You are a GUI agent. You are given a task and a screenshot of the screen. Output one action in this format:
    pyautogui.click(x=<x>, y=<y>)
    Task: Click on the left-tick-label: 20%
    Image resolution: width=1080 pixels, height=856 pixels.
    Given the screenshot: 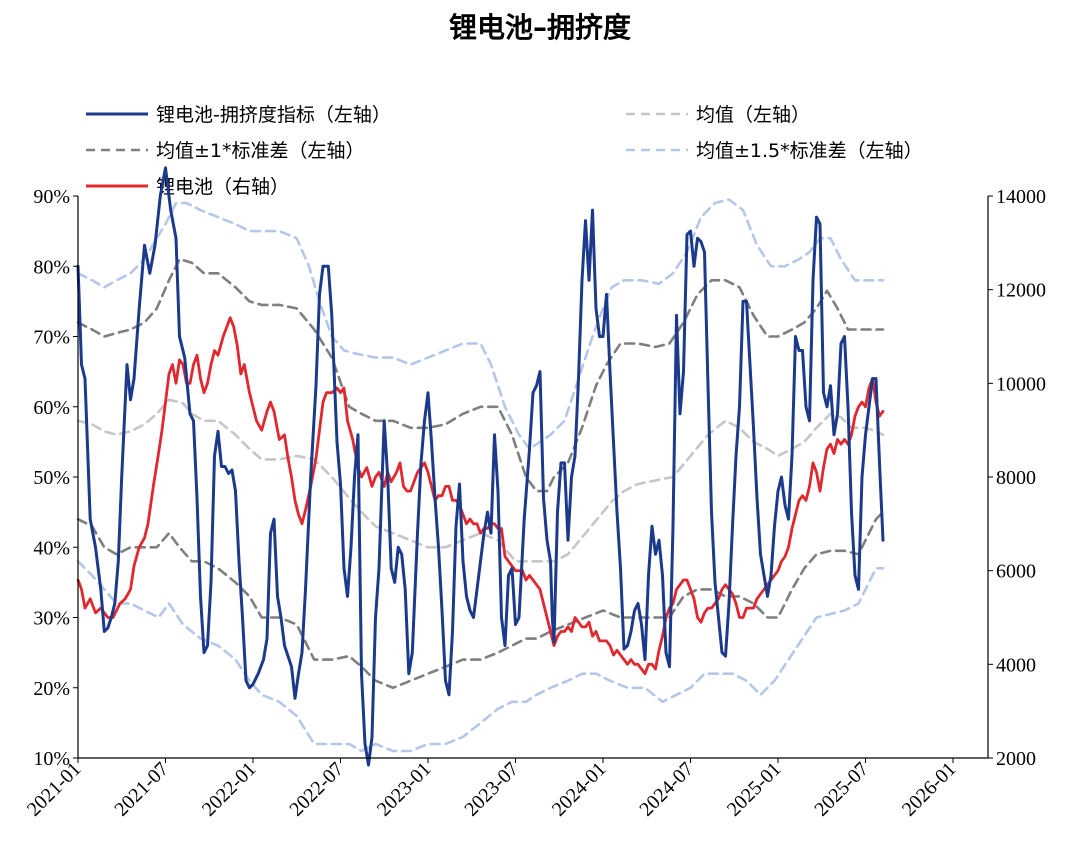 What is the action you would take?
    pyautogui.click(x=51, y=689)
    